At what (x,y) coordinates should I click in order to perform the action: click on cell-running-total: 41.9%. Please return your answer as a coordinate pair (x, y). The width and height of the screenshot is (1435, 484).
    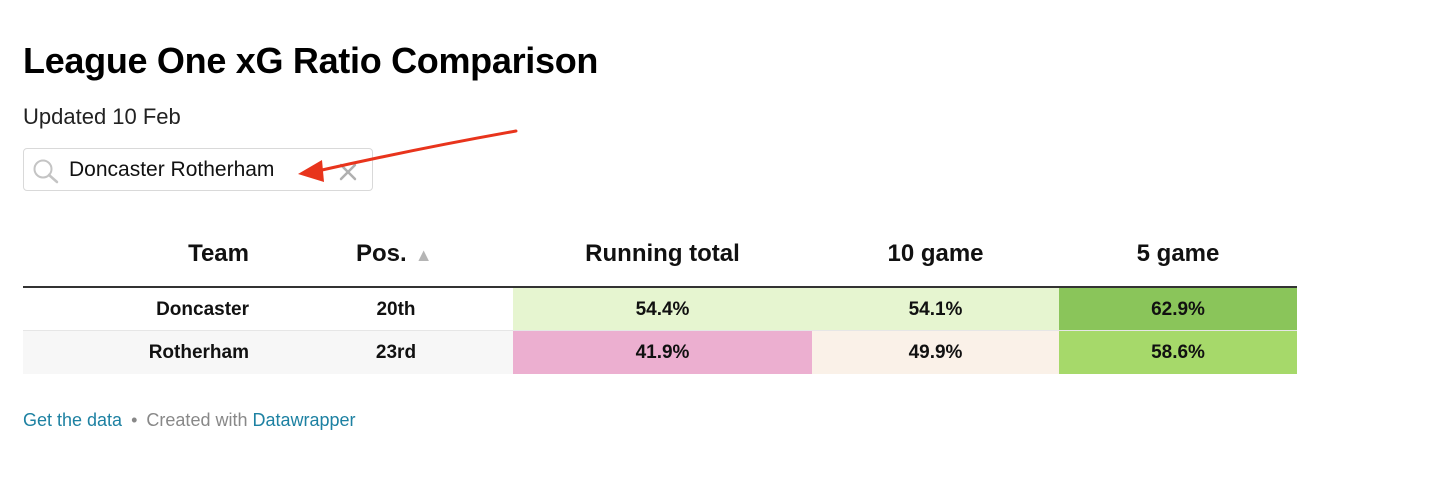
    Looking at the image, I should click on (662, 352).